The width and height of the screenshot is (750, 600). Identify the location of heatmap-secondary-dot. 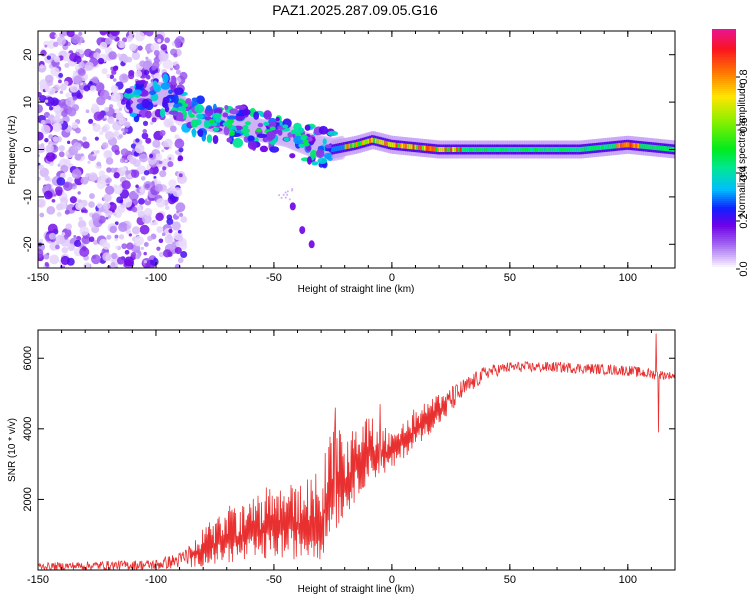
(287, 194).